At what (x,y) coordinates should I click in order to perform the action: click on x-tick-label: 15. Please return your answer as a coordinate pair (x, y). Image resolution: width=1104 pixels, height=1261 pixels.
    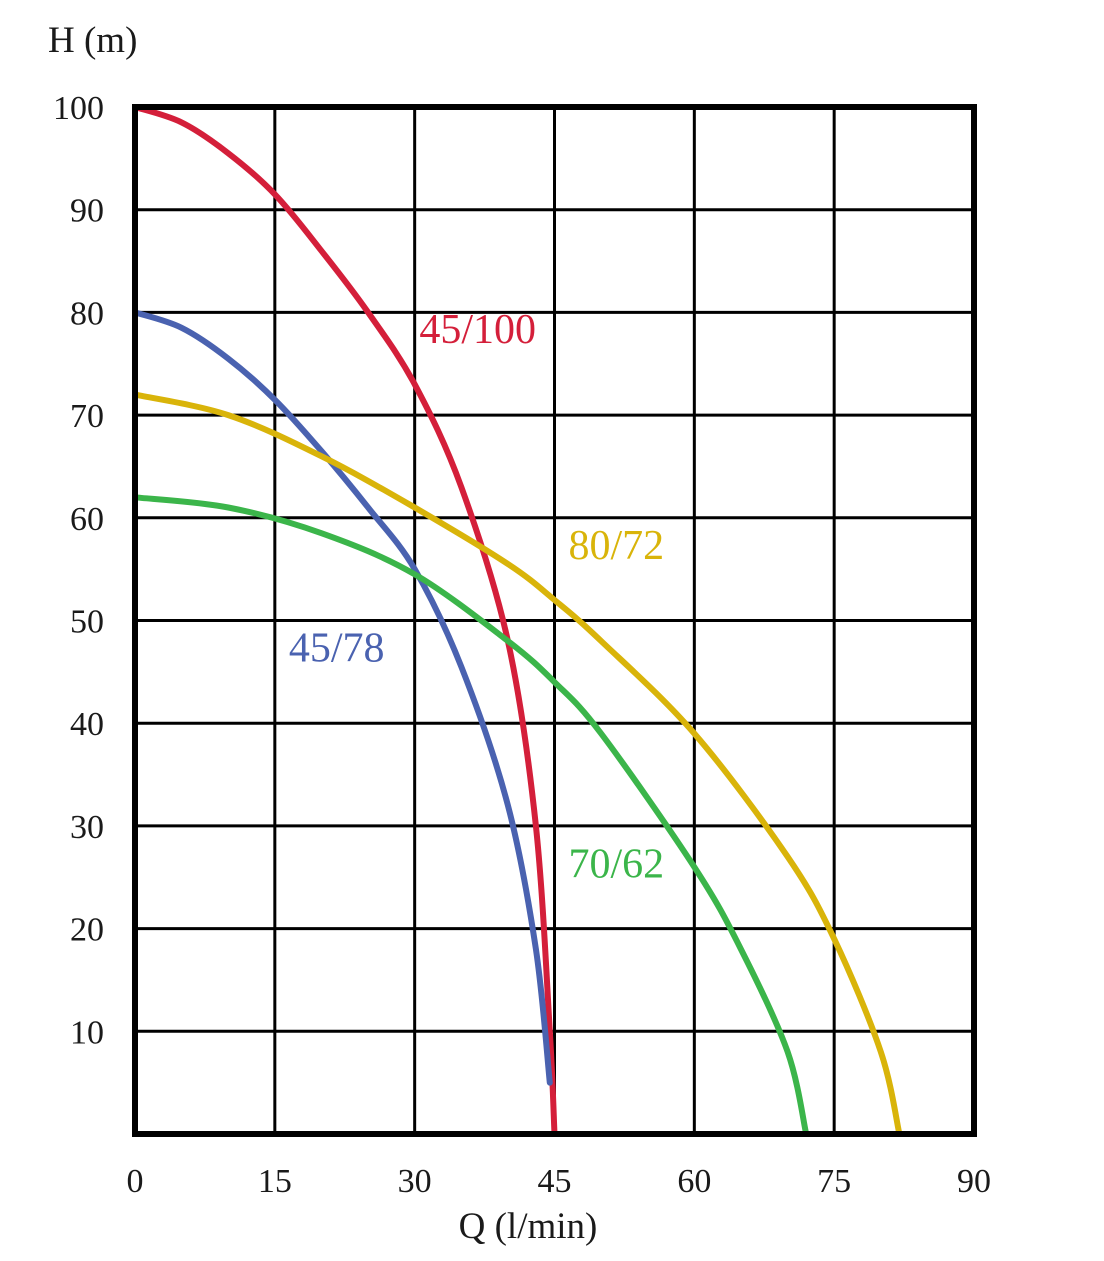
    Looking at the image, I should click on (275, 1181).